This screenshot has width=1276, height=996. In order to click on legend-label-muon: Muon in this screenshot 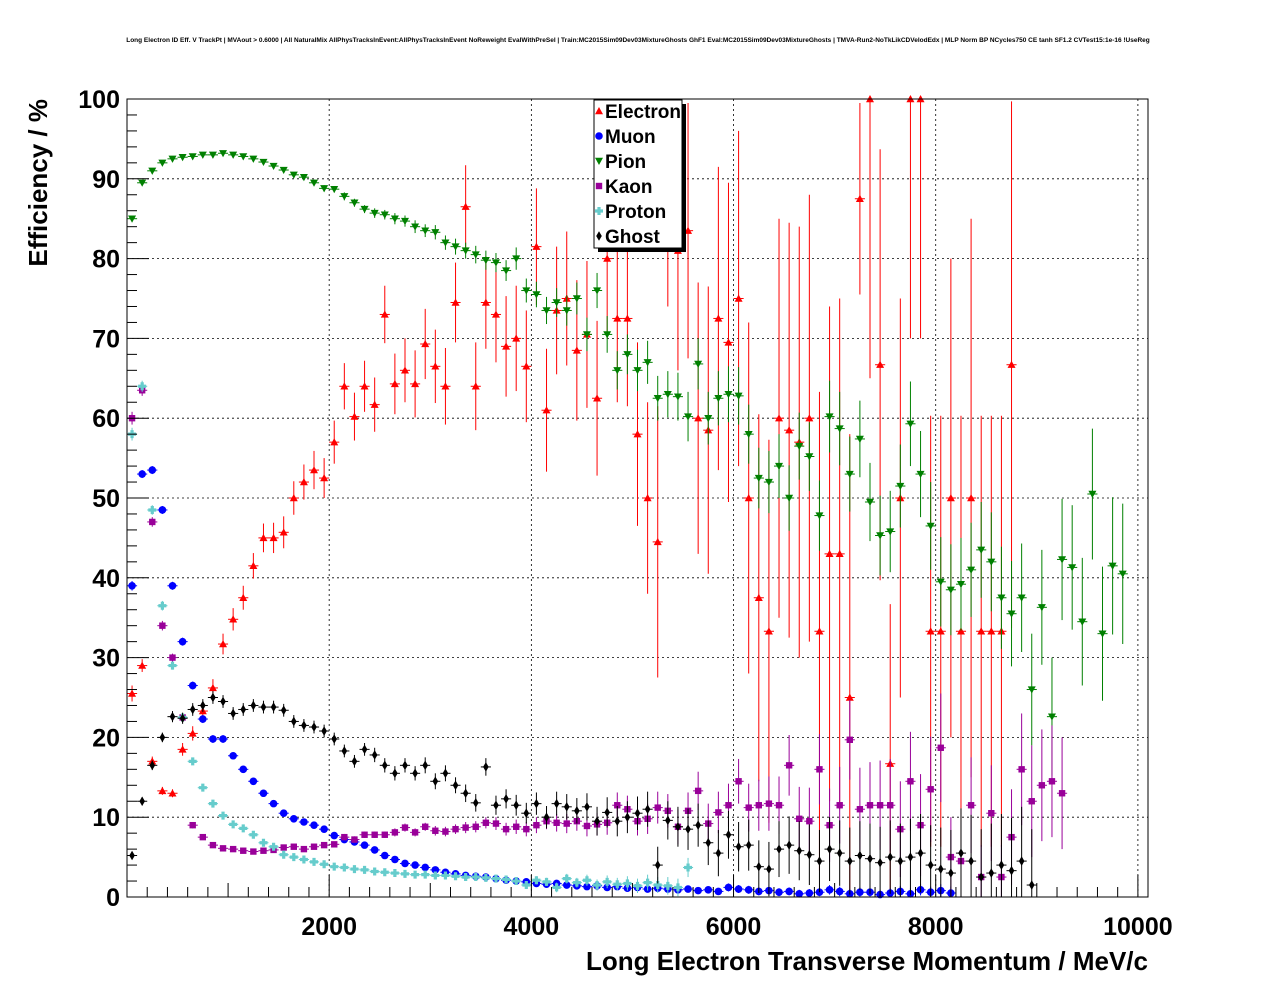, I will do `click(630, 137)`.